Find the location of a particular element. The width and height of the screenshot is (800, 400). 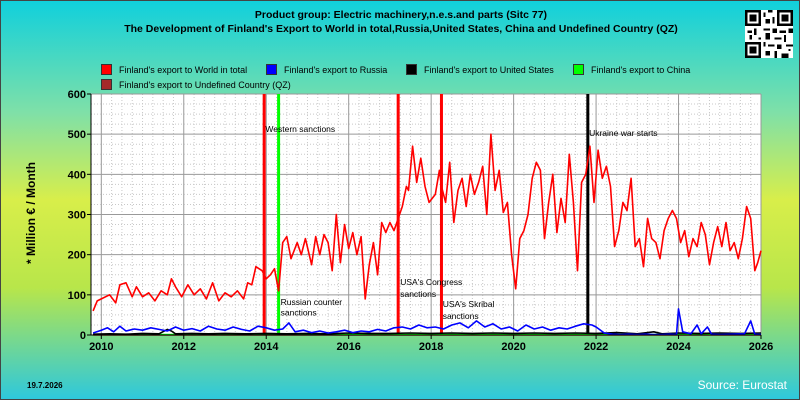

x-tick-label: 2016 is located at coordinates (348, 347).